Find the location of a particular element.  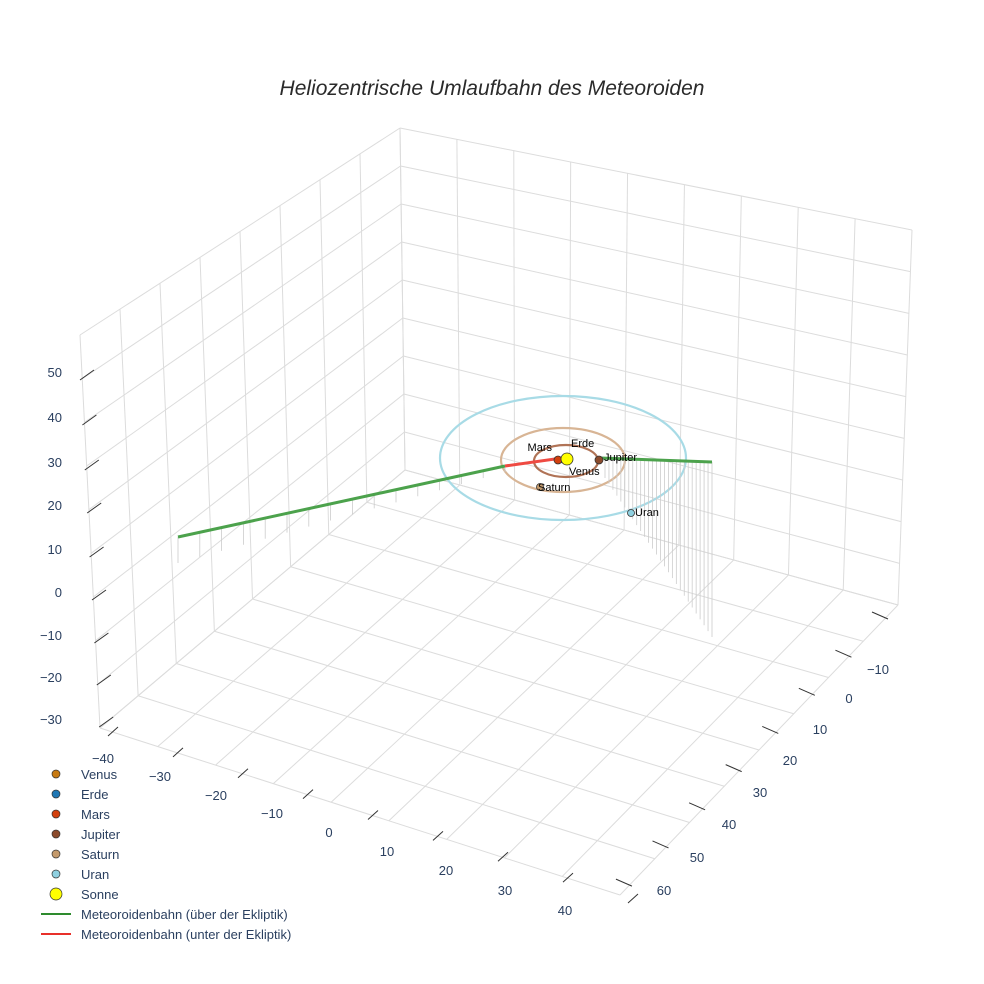

x-tick-label: 0 is located at coordinates (328, 832).